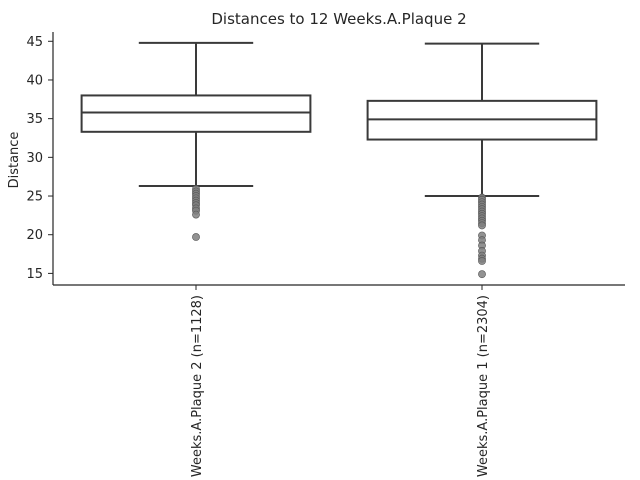 Image resolution: width=640 pixels, height=480 pixels. What do you see at coordinates (34, 235) in the screenshot?
I see `y-tick-label: 20` at bounding box center [34, 235].